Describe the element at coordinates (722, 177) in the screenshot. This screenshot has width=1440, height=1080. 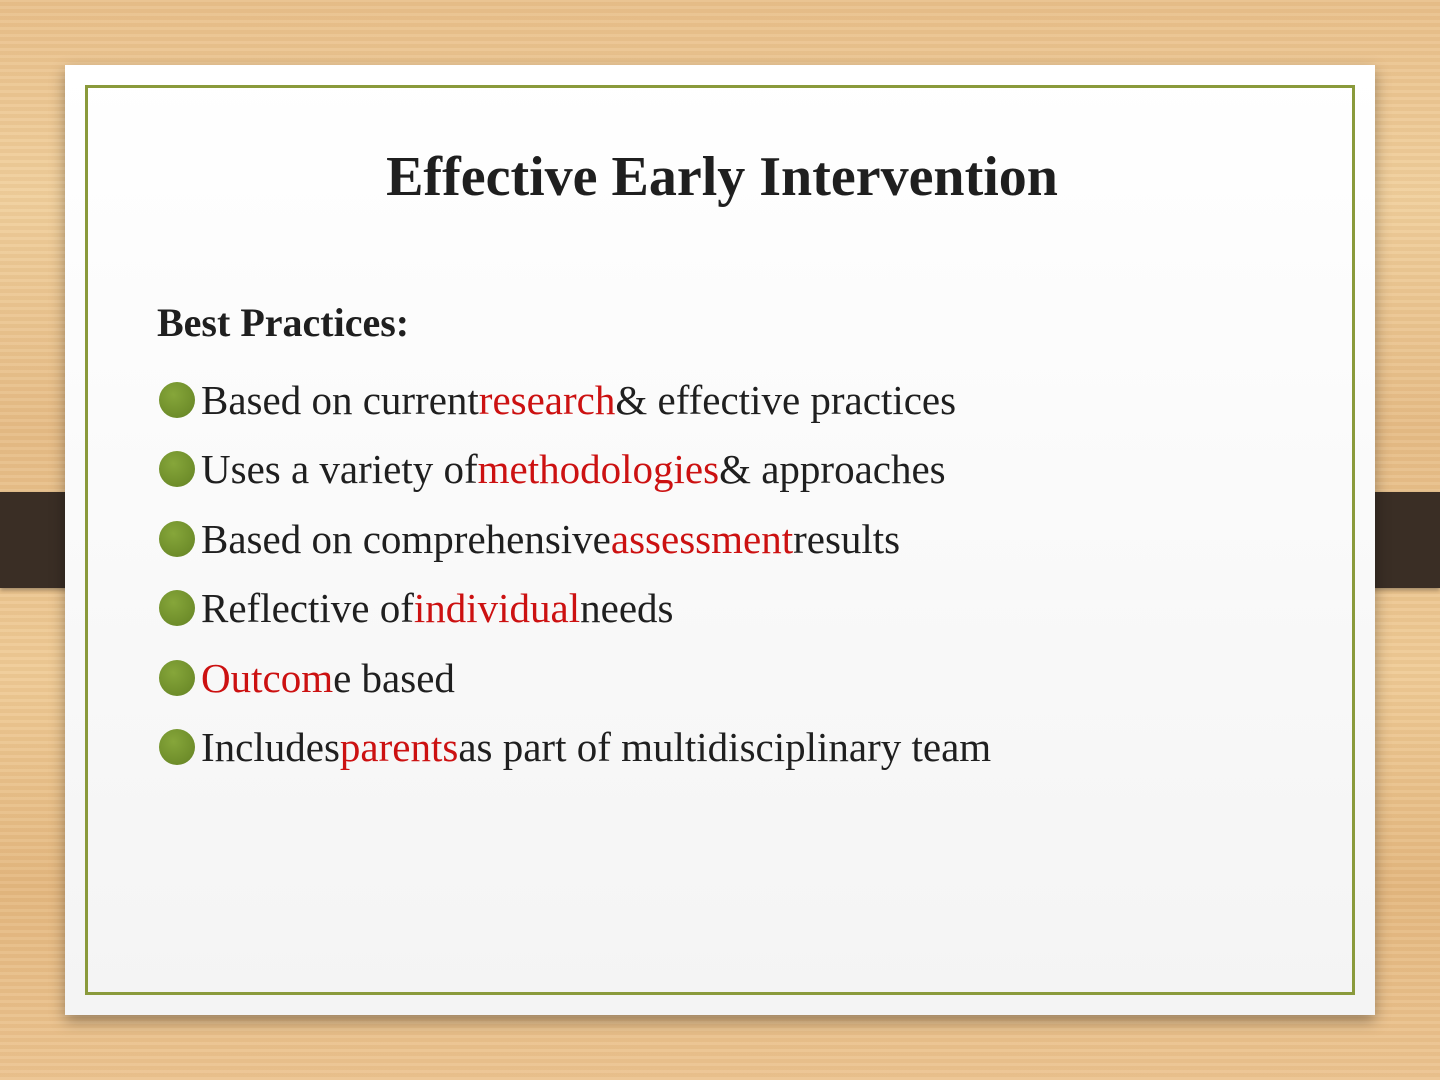
I see `slide-title: Effective Early Intervention` at that location.